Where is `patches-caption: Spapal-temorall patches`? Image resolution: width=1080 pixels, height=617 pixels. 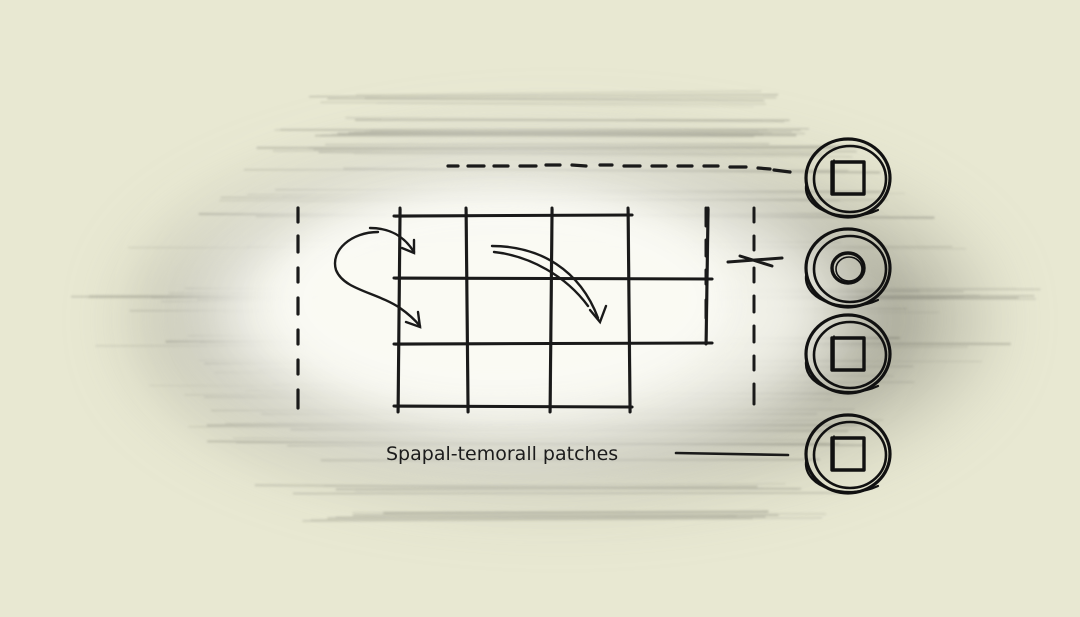 patches-caption: Spapal-temorall patches is located at coordinates (502, 454).